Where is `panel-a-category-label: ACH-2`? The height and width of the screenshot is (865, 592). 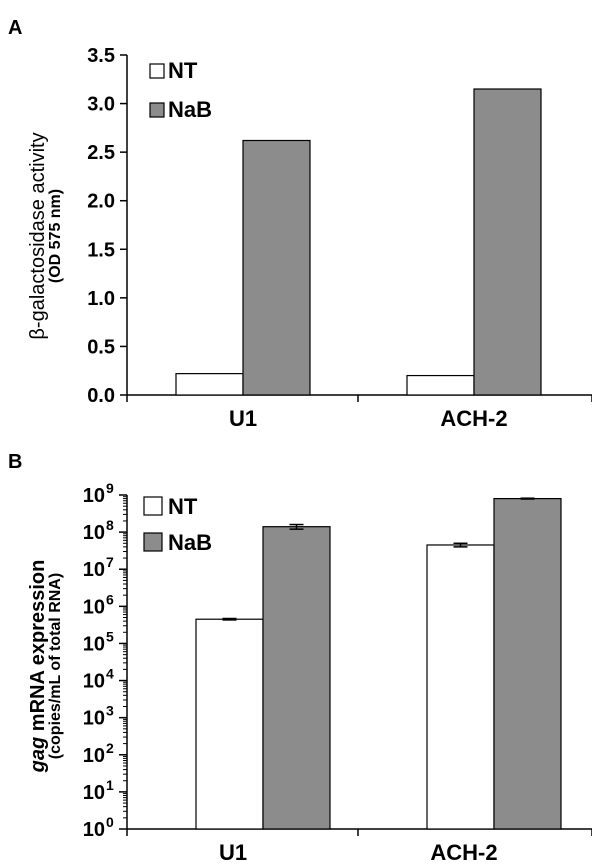 panel-a-category-label: ACH-2 is located at coordinates (473, 418).